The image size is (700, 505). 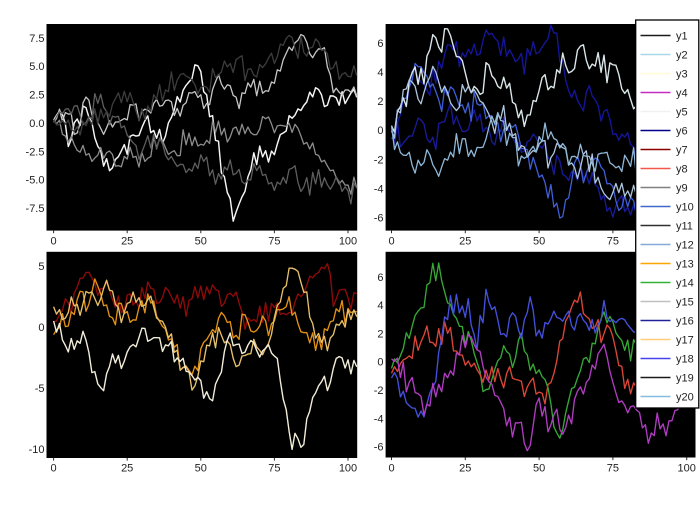 I want to click on svg-text: y10, so click(x=685, y=207).